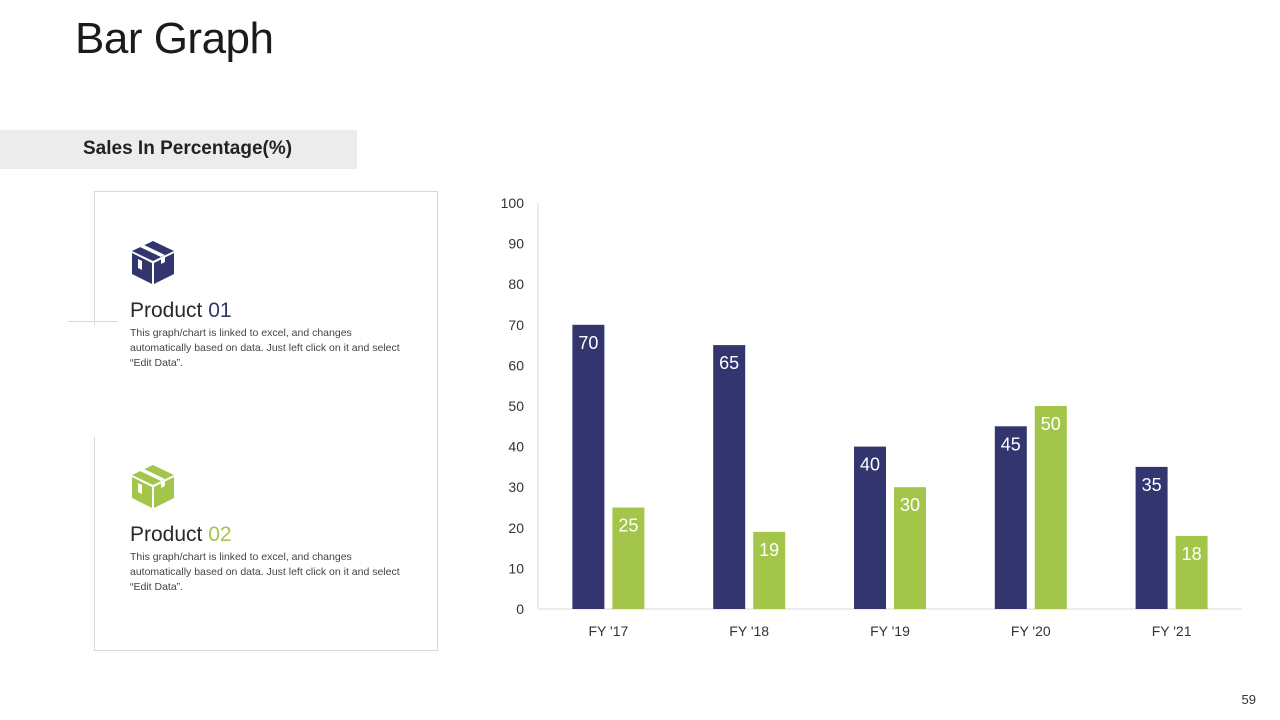 The height and width of the screenshot is (720, 1280). What do you see at coordinates (220, 534) in the screenshot?
I see `product-number: 02` at bounding box center [220, 534].